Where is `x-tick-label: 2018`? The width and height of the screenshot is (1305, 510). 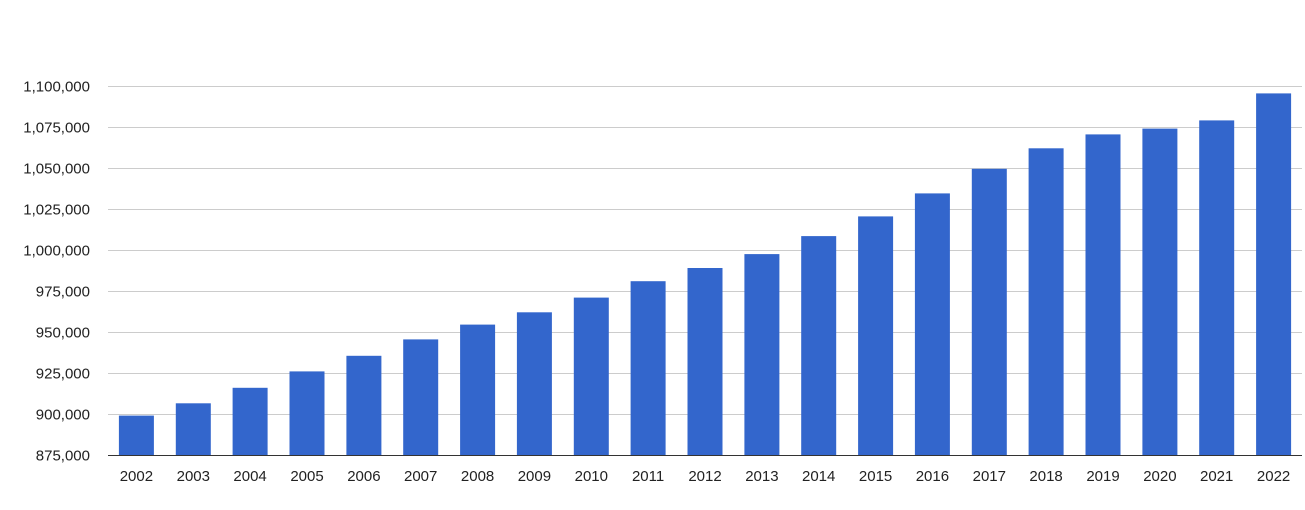
x-tick-label: 2018 is located at coordinates (1045, 476).